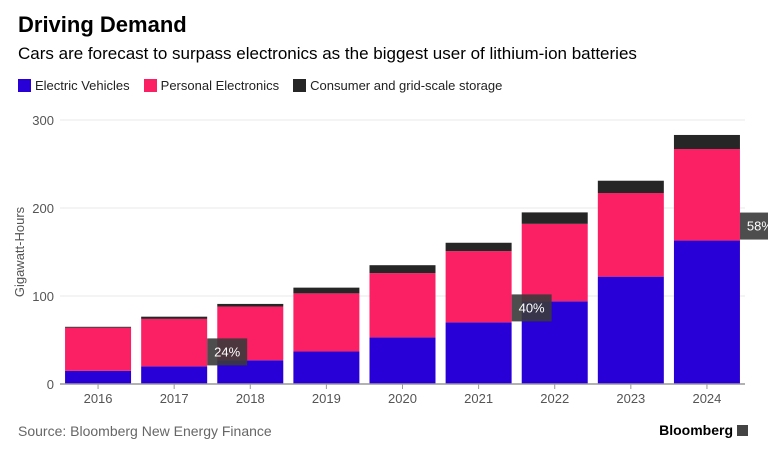 The image size is (768, 458). I want to click on legend-label: Electric Vehicles, so click(82, 85).